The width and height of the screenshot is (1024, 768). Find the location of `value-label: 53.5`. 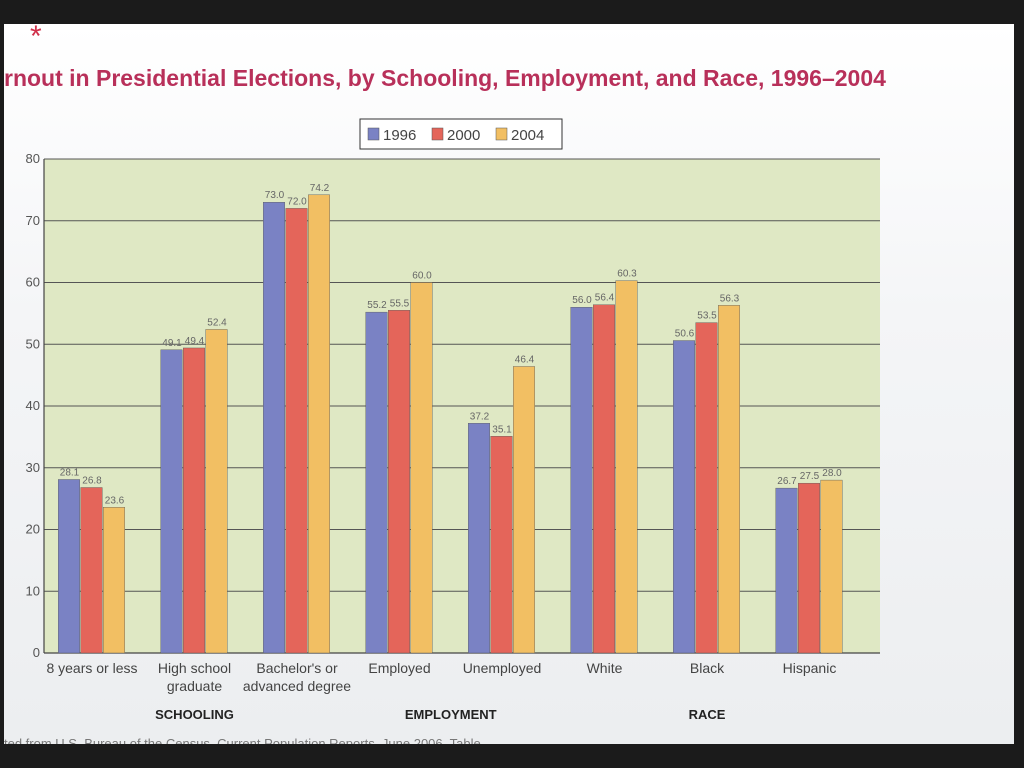

value-label: 53.5 is located at coordinates (707, 316).